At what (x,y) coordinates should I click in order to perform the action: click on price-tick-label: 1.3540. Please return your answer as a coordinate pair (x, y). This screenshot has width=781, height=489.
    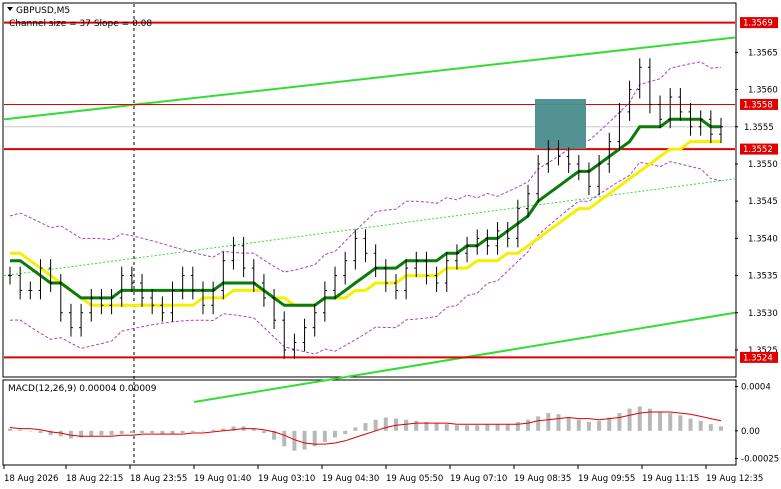
    Looking at the image, I should click on (763, 239).